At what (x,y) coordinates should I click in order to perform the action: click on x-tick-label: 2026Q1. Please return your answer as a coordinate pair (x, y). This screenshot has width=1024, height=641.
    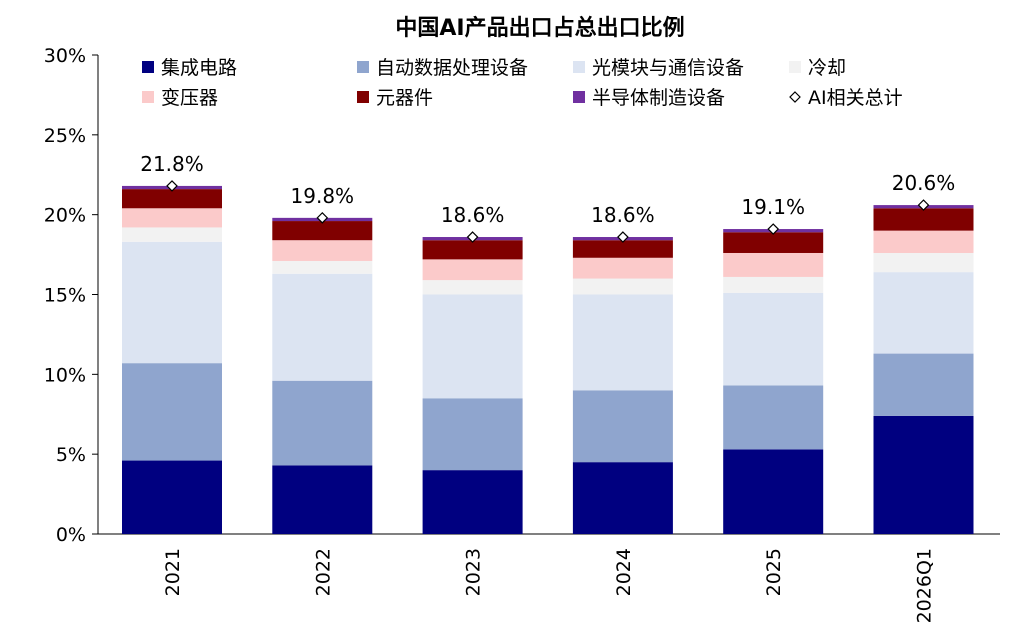
    Looking at the image, I should click on (925, 585).